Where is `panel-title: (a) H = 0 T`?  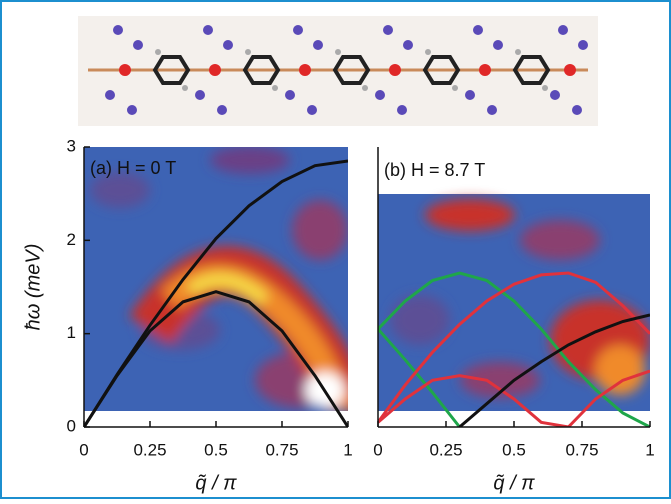 panel-title: (a) H = 0 T is located at coordinates (133, 168).